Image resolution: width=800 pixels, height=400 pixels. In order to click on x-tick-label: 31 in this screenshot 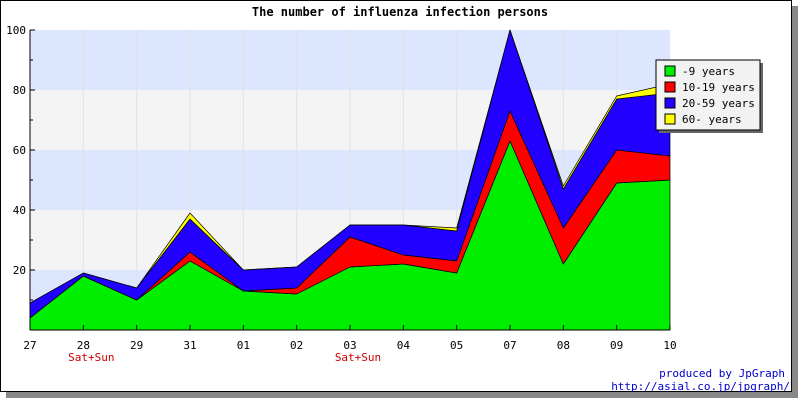, I will do `click(189, 345)`.